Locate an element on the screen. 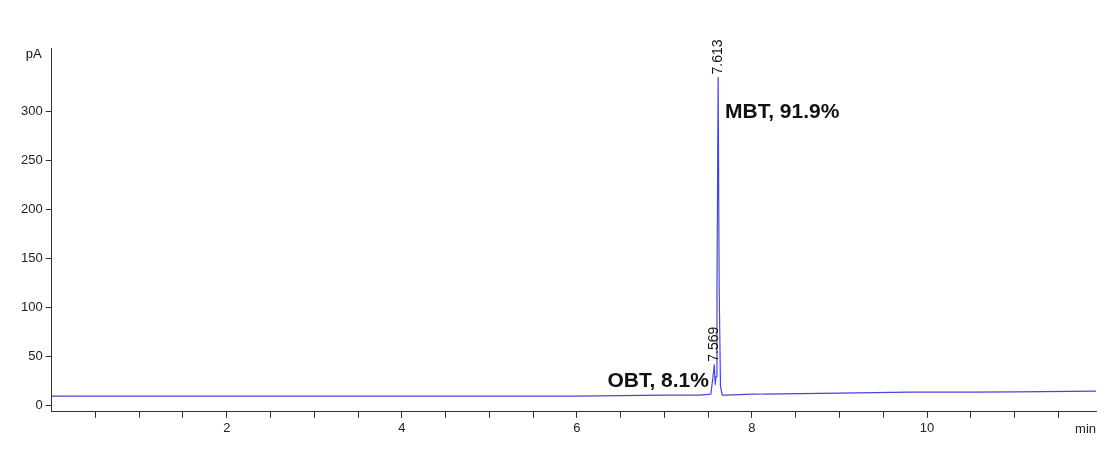 This screenshot has width=1108, height=449. y-tick-label: 0 is located at coordinates (39, 405).